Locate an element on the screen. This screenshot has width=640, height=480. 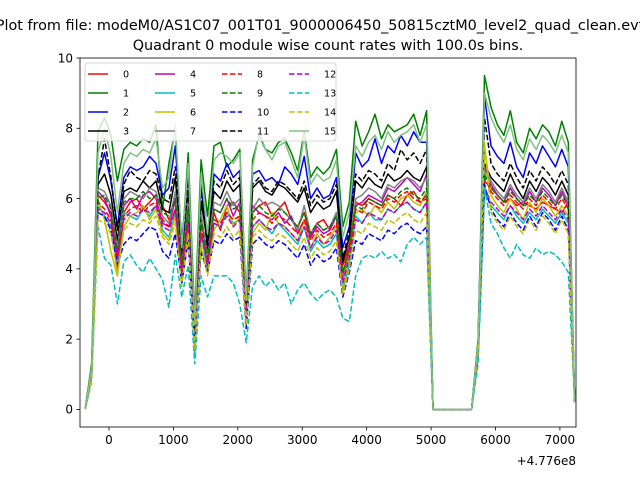
legend-label-12: 12 is located at coordinates (330, 75).